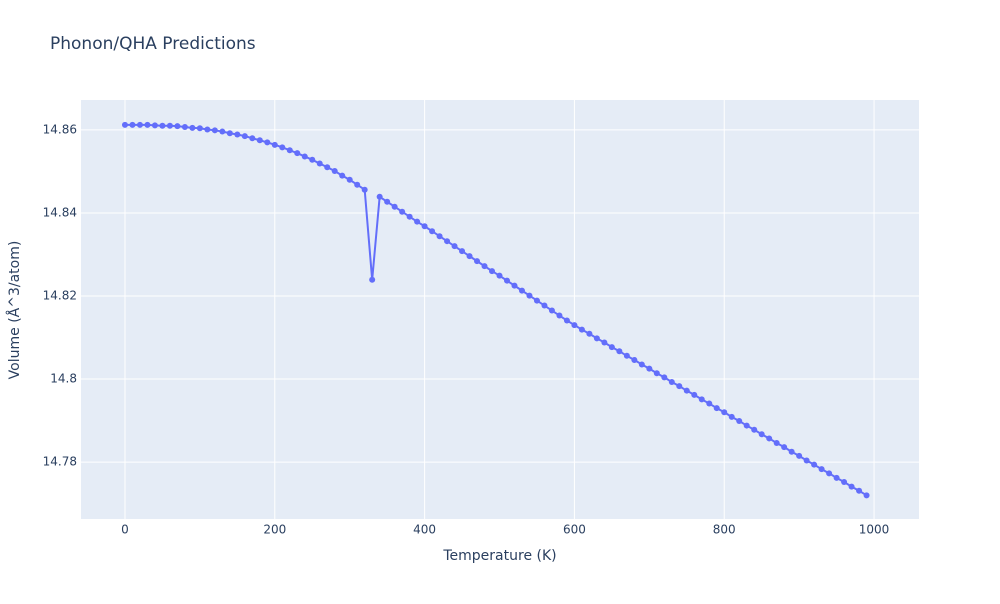 The image size is (1000, 604). Describe the element at coordinates (499, 556) in the screenshot. I see `x-axis-title: Temperature (K)` at that location.